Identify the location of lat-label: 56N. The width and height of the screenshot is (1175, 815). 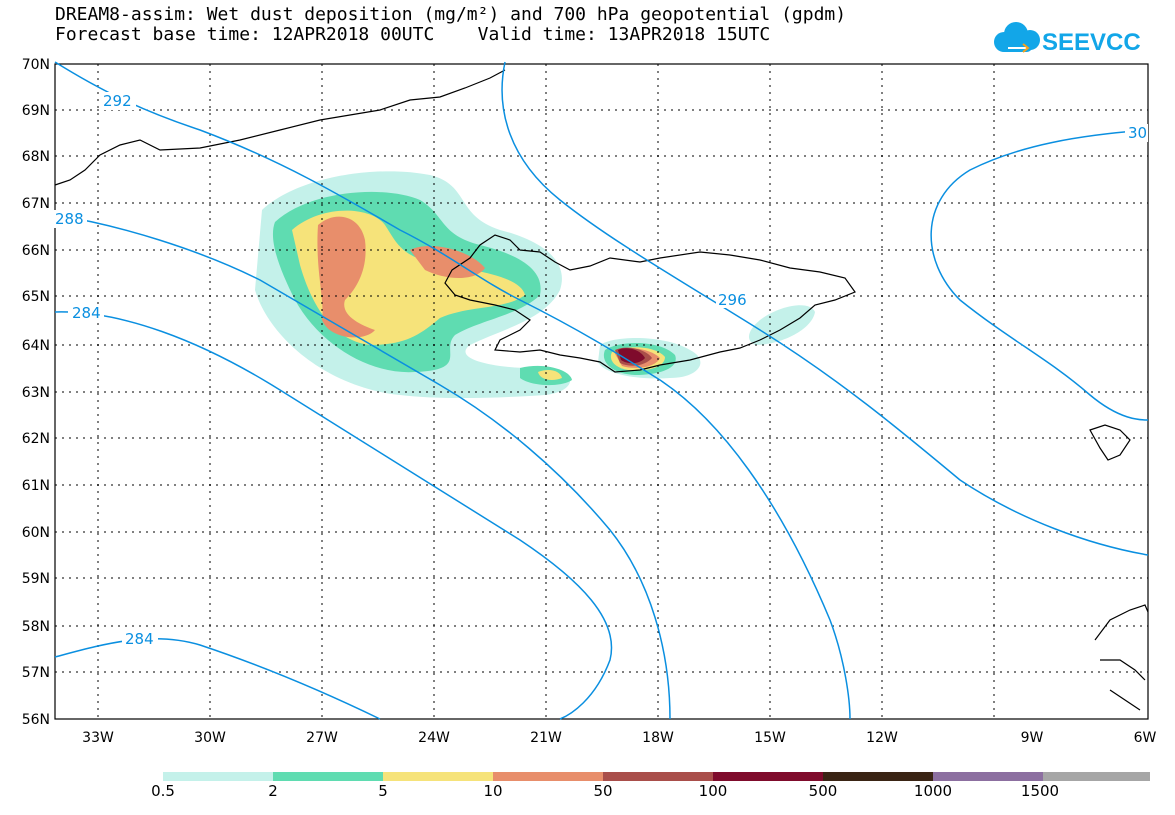
(36, 720).